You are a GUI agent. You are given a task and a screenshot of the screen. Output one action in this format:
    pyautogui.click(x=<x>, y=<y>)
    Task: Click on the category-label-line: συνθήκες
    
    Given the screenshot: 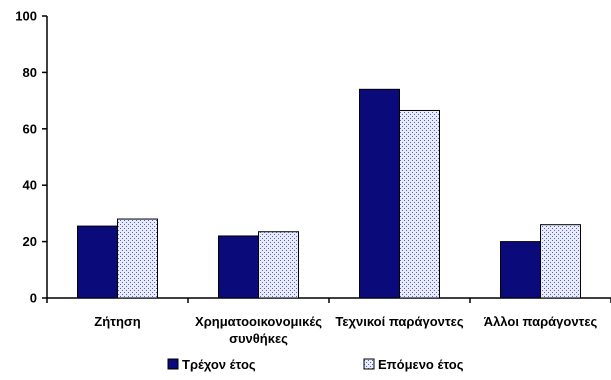 What is the action you would take?
    pyautogui.click(x=258, y=338)
    